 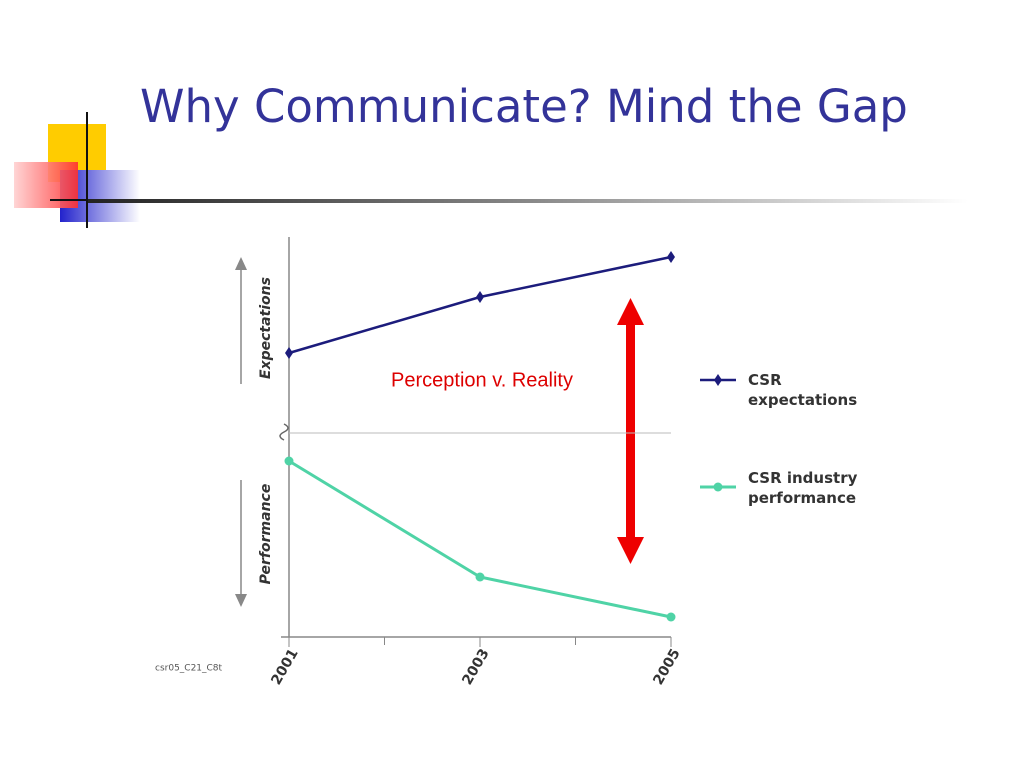 What do you see at coordinates (266, 534) in the screenshot?
I see `y-axis-label: Performance` at bounding box center [266, 534].